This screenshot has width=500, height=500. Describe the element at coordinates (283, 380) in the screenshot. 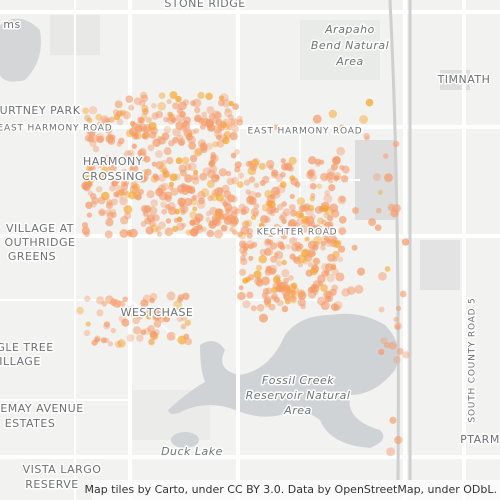

I see `fossil-creek-reservoir` at that location.